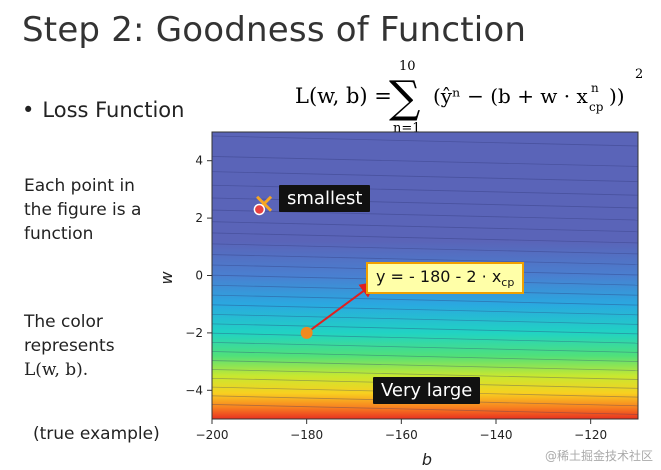  I want to click on slide-title: Step 2: Goodness of Function, so click(274, 30).